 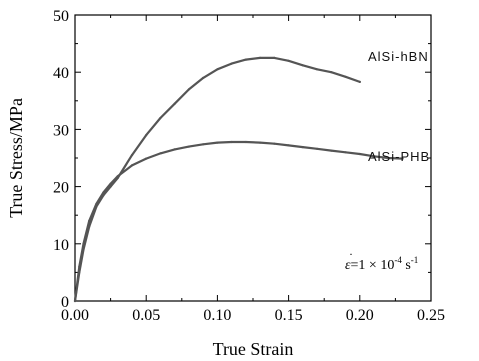 What do you see at coordinates (61, 188) in the screenshot?
I see `y-tick-label: 20` at bounding box center [61, 188].